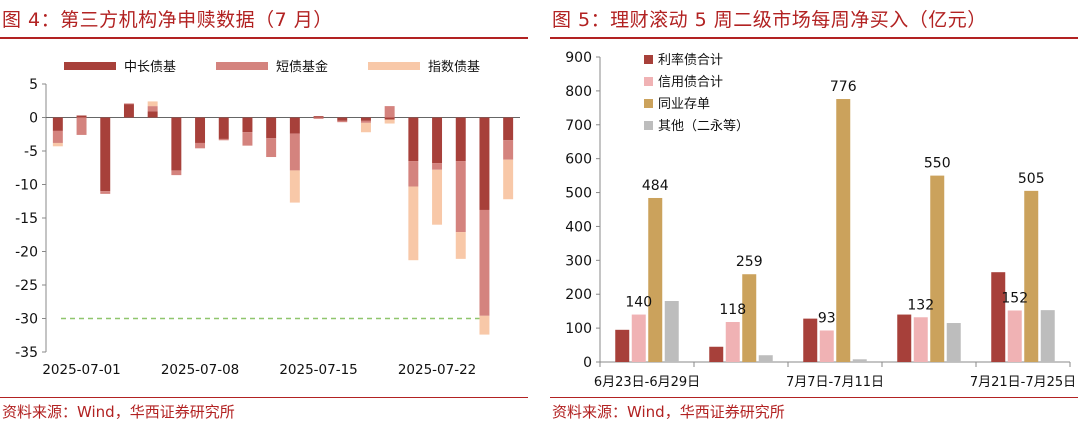 The image size is (1080, 427). Describe the element at coordinates (578, 92) in the screenshot. I see `right-y-tick-label: 800` at that location.